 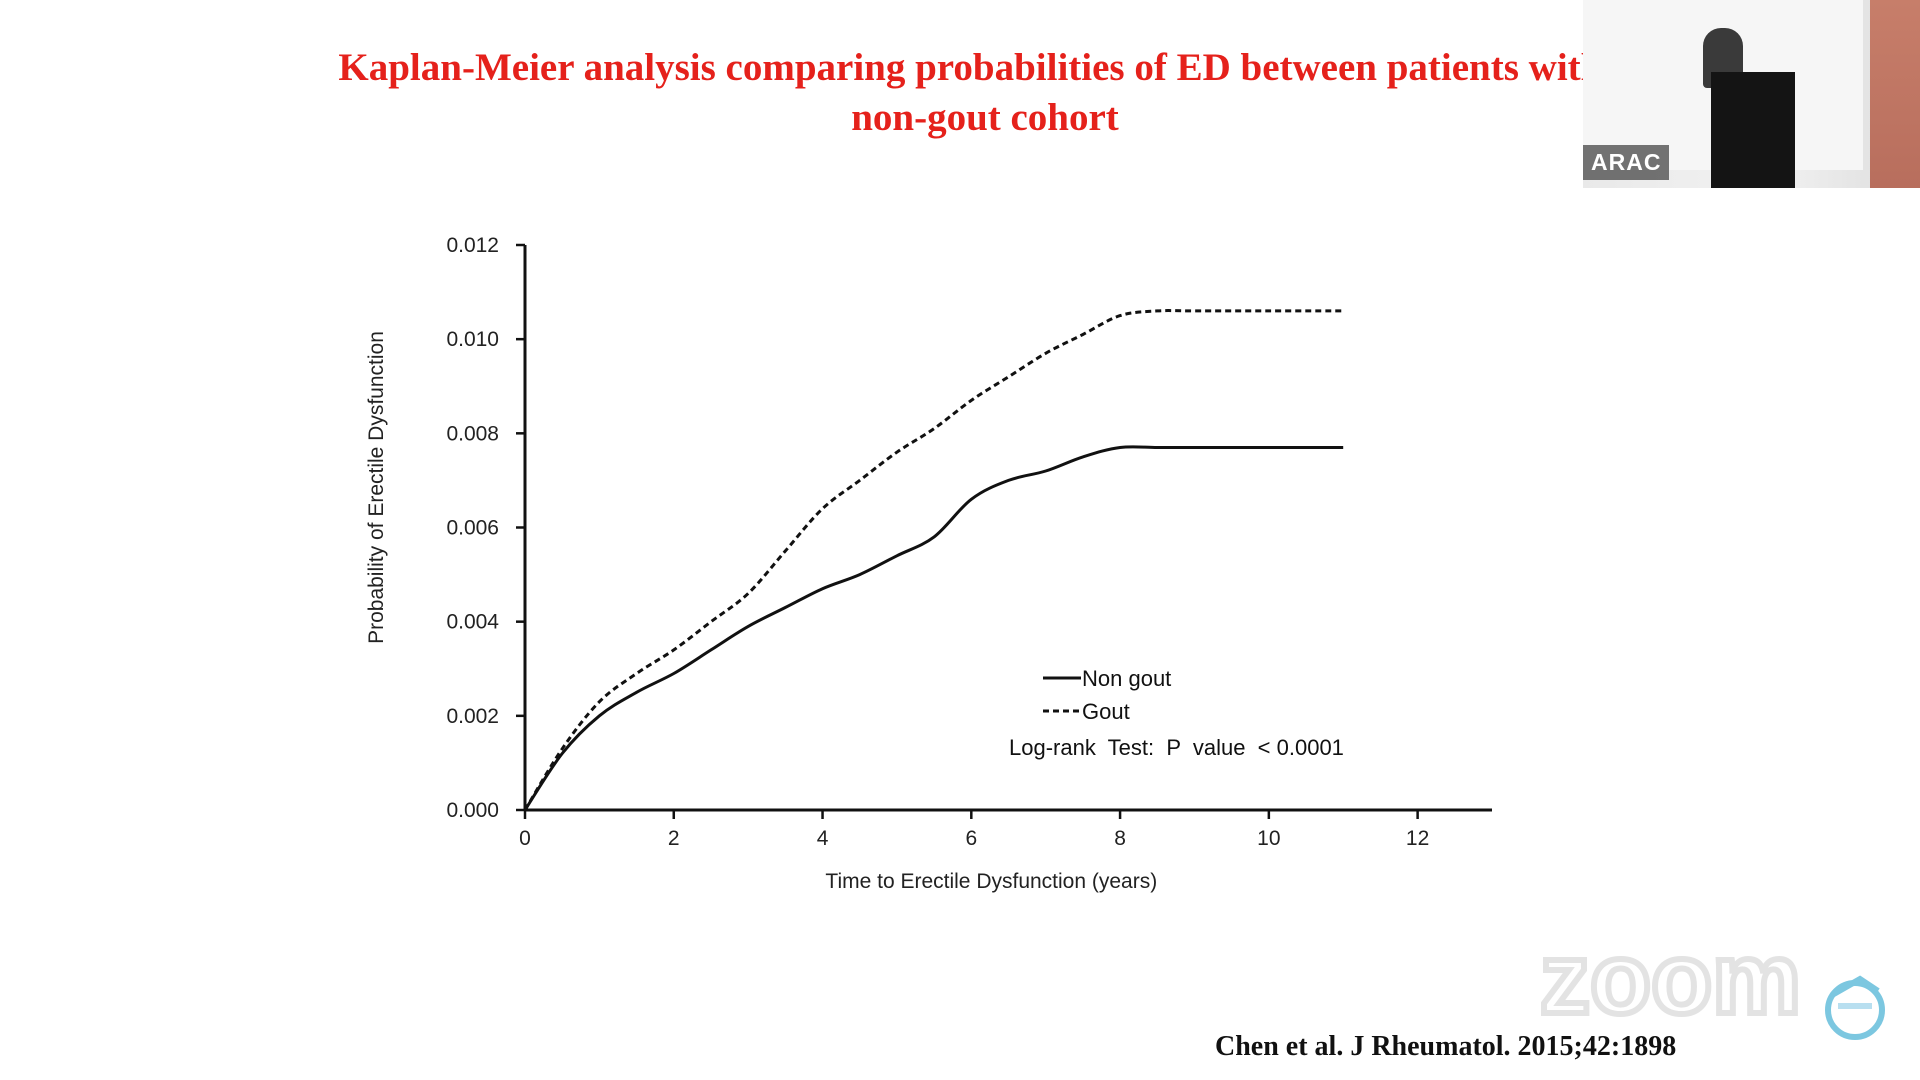 What do you see at coordinates (472, 339) in the screenshot?
I see `y-tick-label: 0.010` at bounding box center [472, 339].